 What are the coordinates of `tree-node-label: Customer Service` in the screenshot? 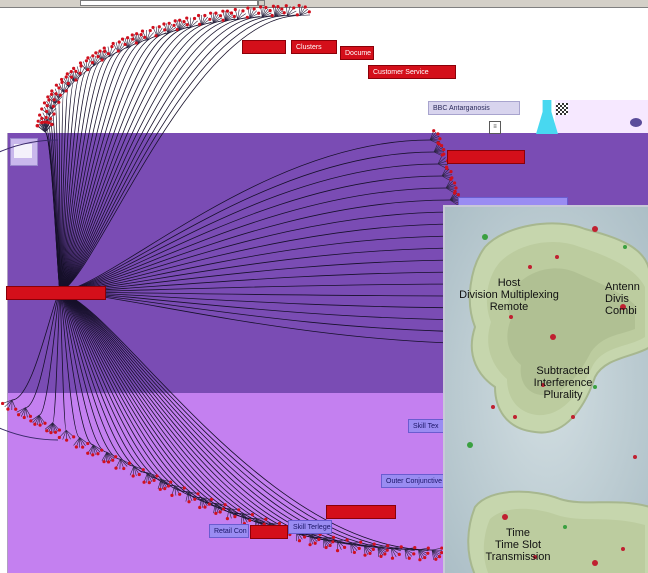 It's located at (412, 72).